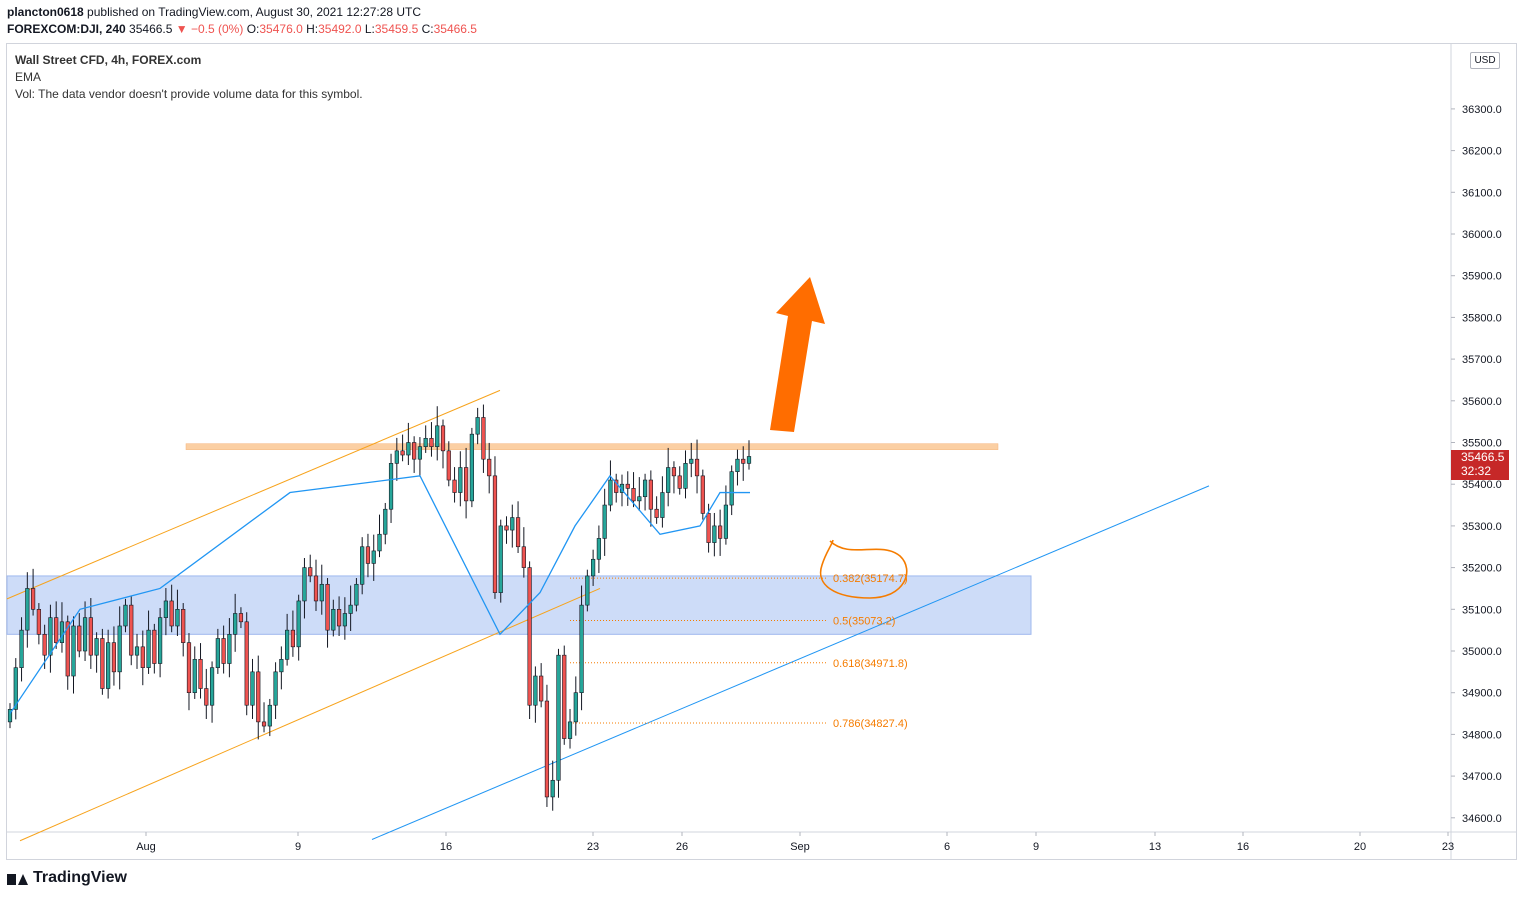 This screenshot has height=897, width=1523. I want to click on x-tick-label: 23, so click(593, 847).